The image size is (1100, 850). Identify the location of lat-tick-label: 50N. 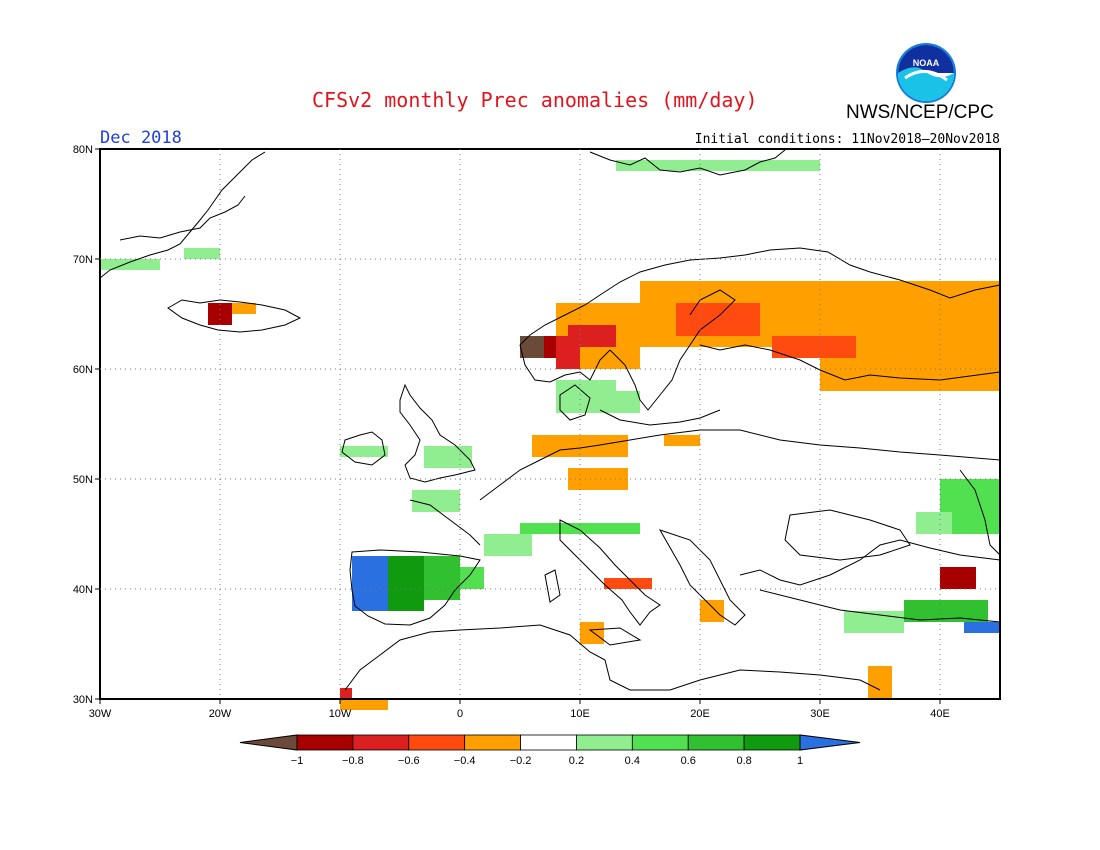
(83, 480).